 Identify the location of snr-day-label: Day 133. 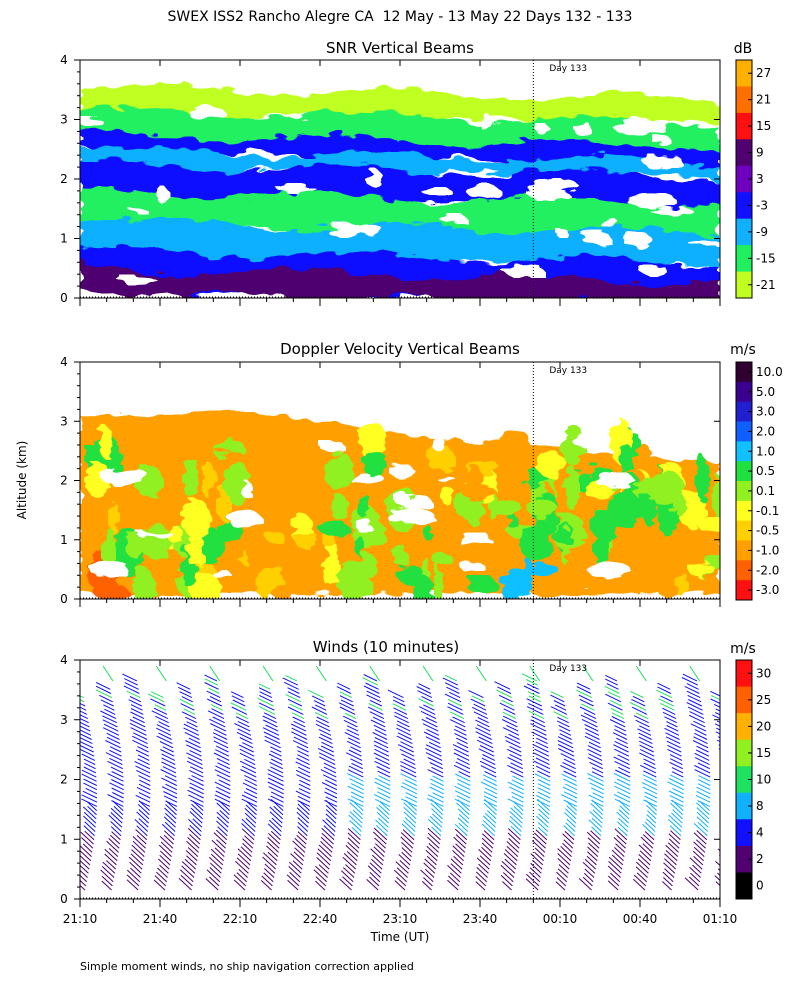
(568, 69).